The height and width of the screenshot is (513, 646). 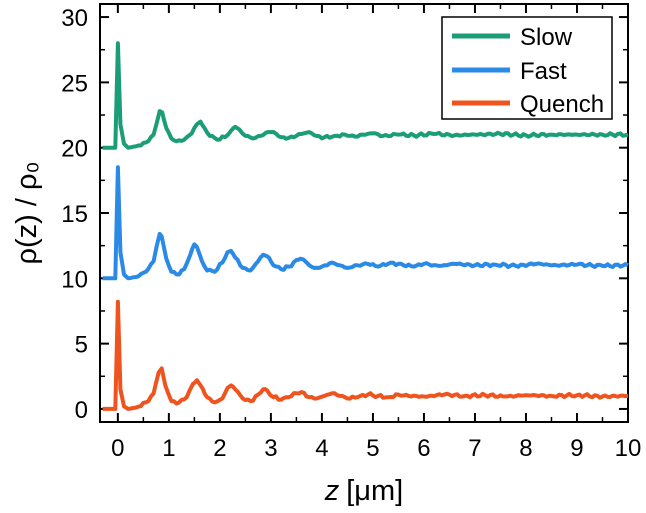 What do you see at coordinates (81, 345) in the screenshot?
I see `y-tick-label: 5` at bounding box center [81, 345].